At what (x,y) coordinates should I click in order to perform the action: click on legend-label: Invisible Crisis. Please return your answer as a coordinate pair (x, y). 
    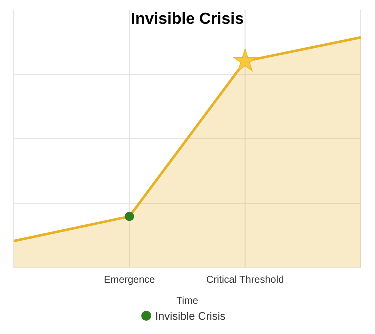
    Looking at the image, I should click on (191, 317).